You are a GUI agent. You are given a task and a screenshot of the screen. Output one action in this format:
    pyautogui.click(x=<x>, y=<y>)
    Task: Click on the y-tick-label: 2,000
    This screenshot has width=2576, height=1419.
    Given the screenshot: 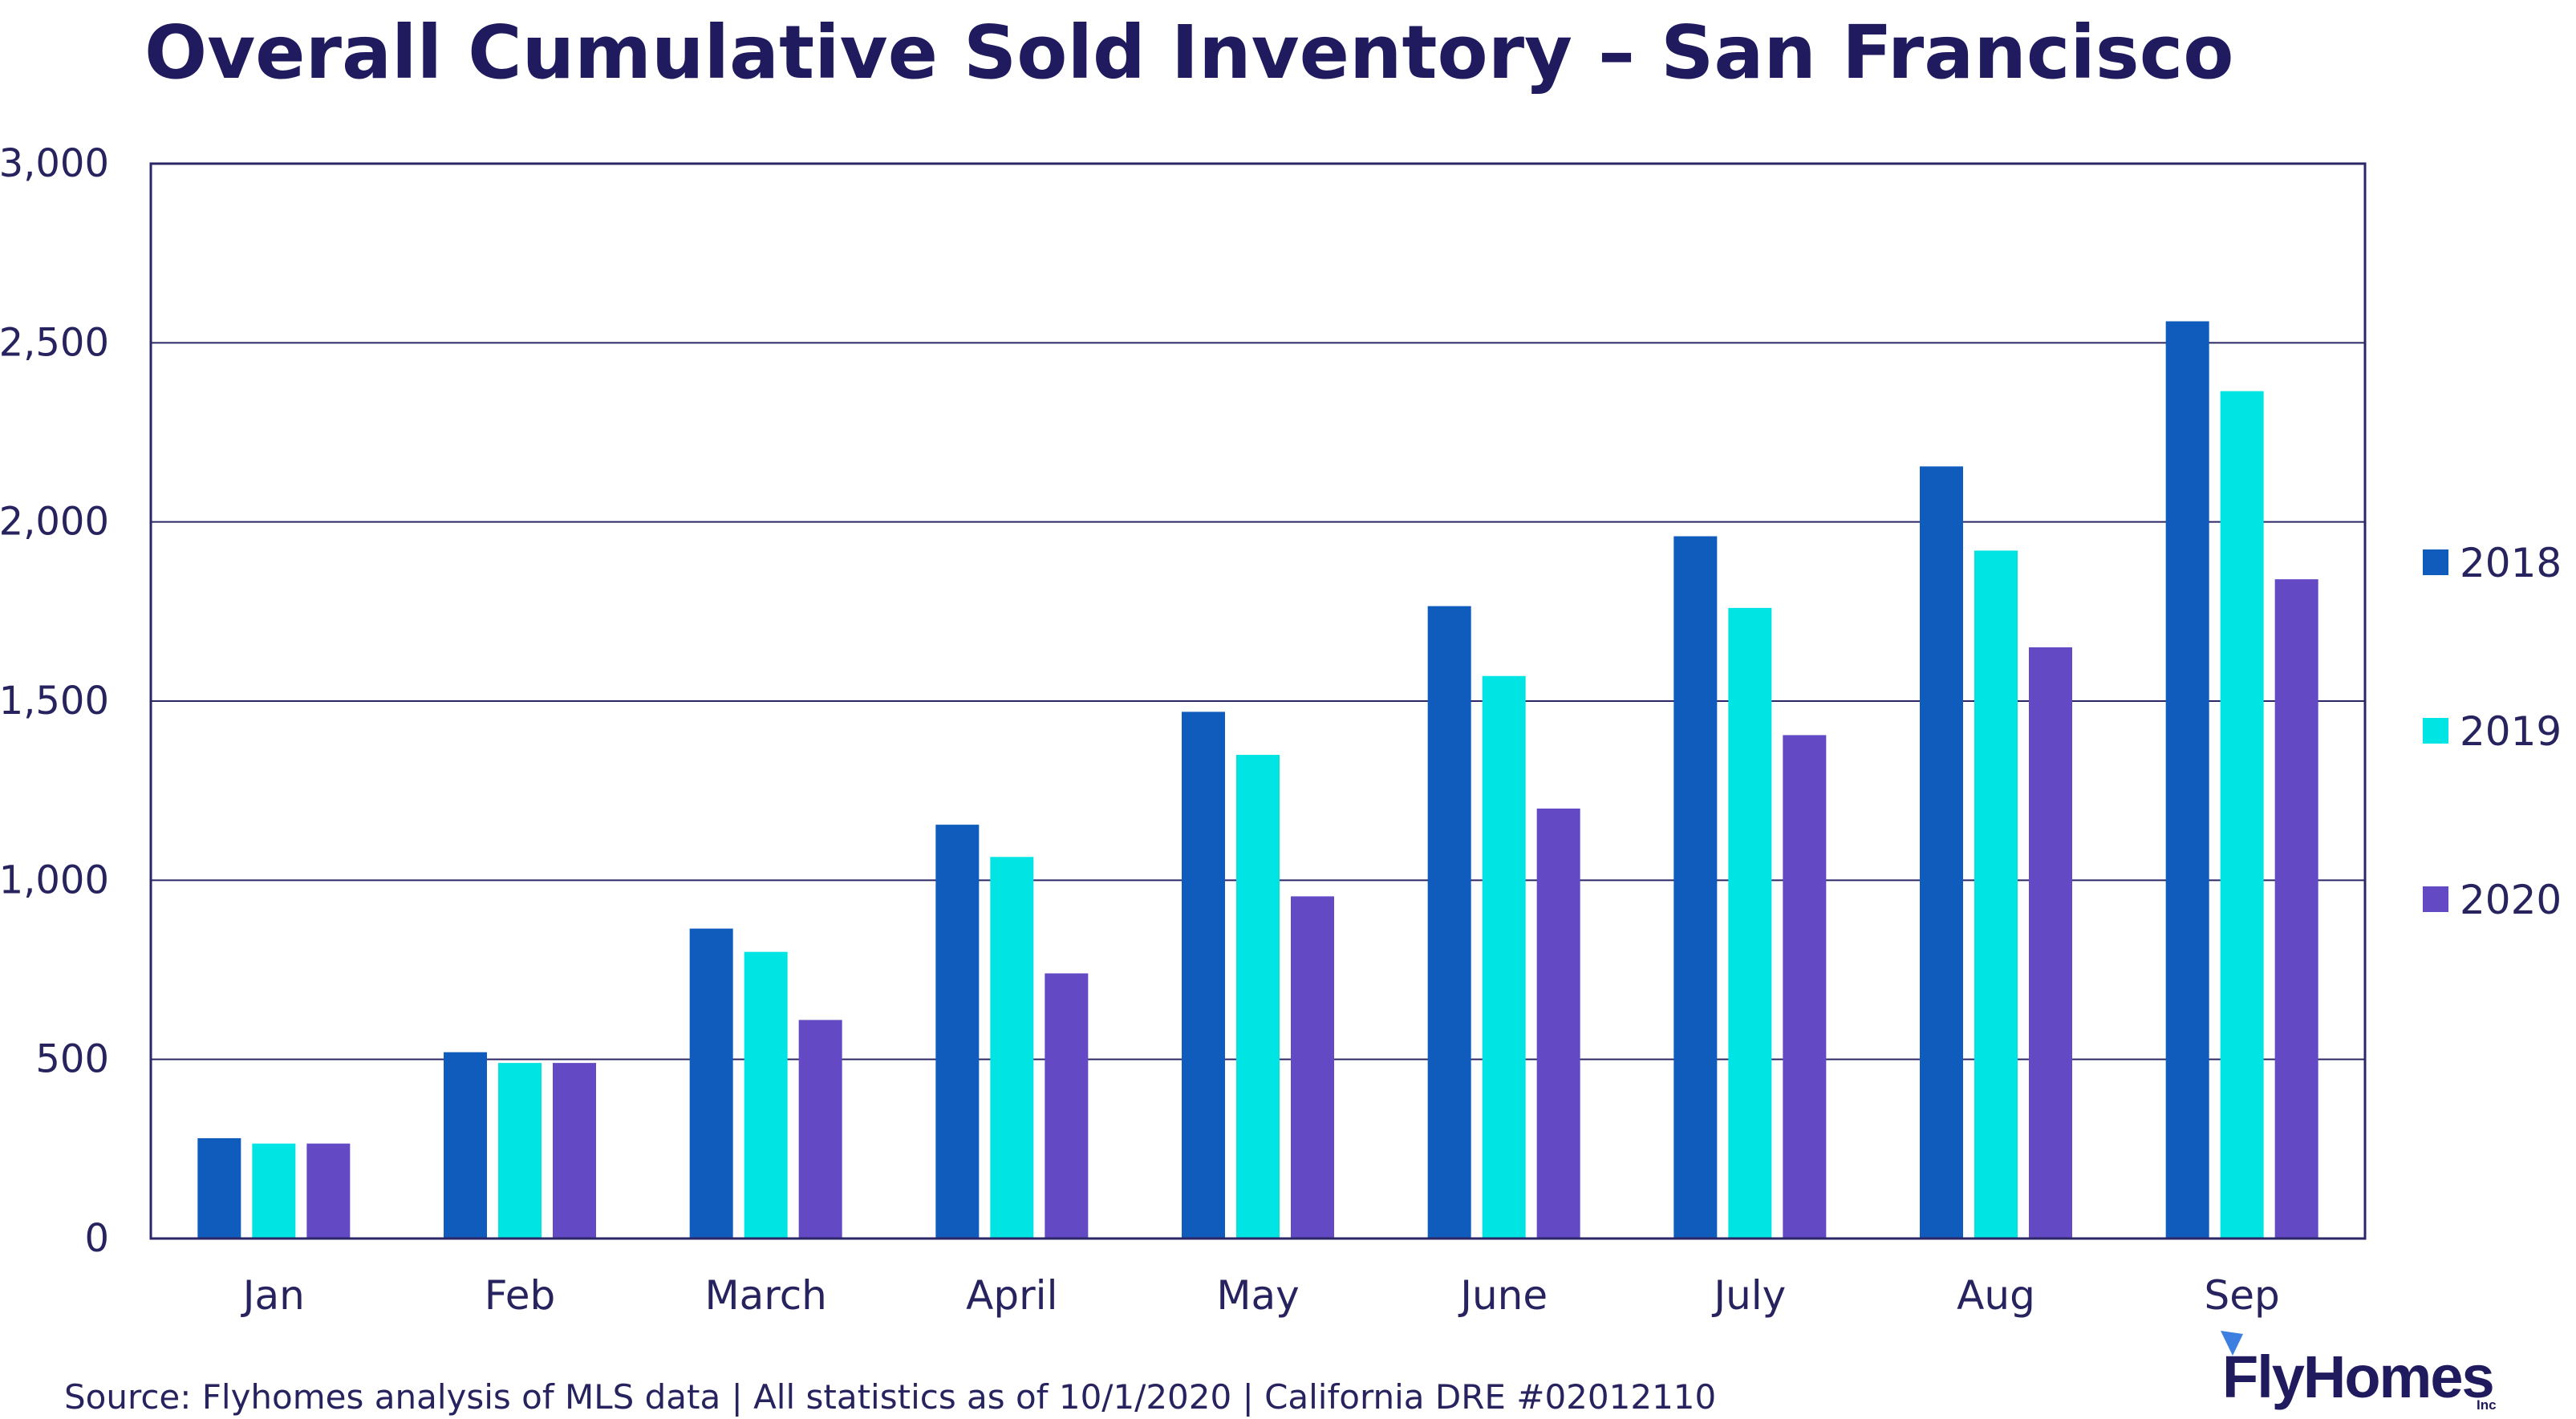 What is the action you would take?
    pyautogui.click(x=54, y=522)
    